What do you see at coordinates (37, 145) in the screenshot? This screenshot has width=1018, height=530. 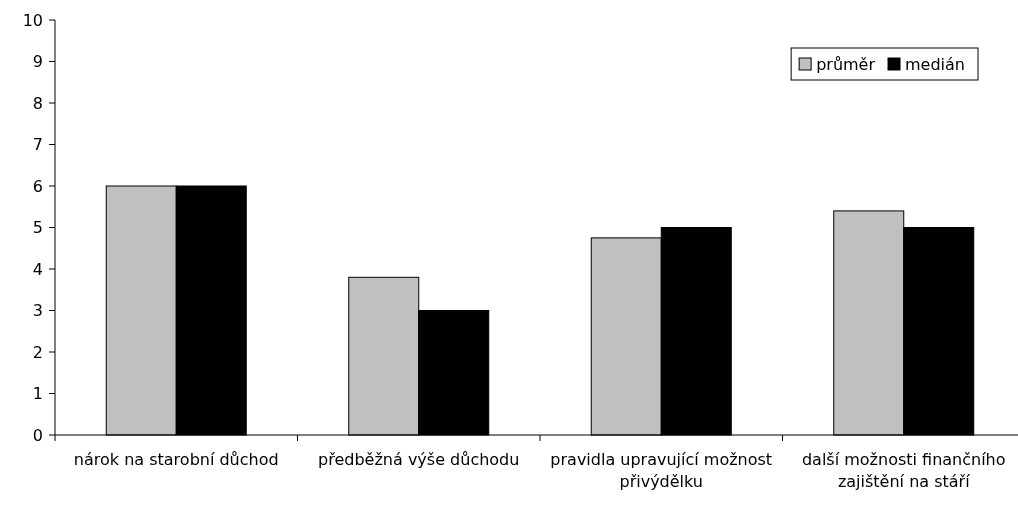 I see `y-tick-label: 7` at bounding box center [37, 145].